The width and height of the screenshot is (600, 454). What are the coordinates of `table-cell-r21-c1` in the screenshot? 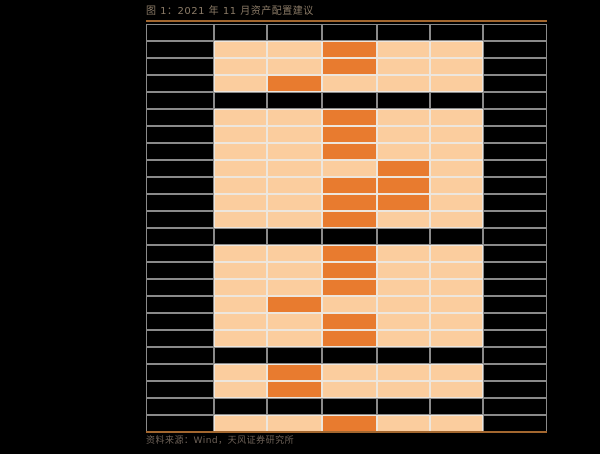 It's located at (240, 372).